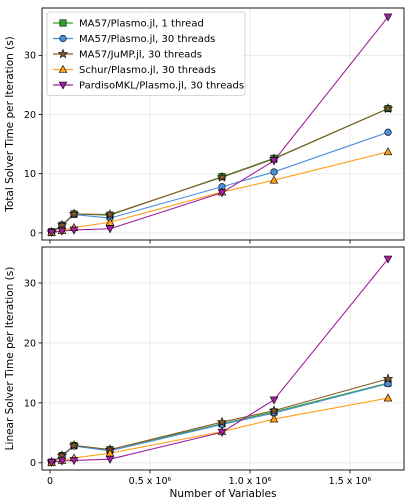 This screenshot has height=500, width=416. I want to click on x-tick-label: 1.0 x 10⁶, so click(250, 481).